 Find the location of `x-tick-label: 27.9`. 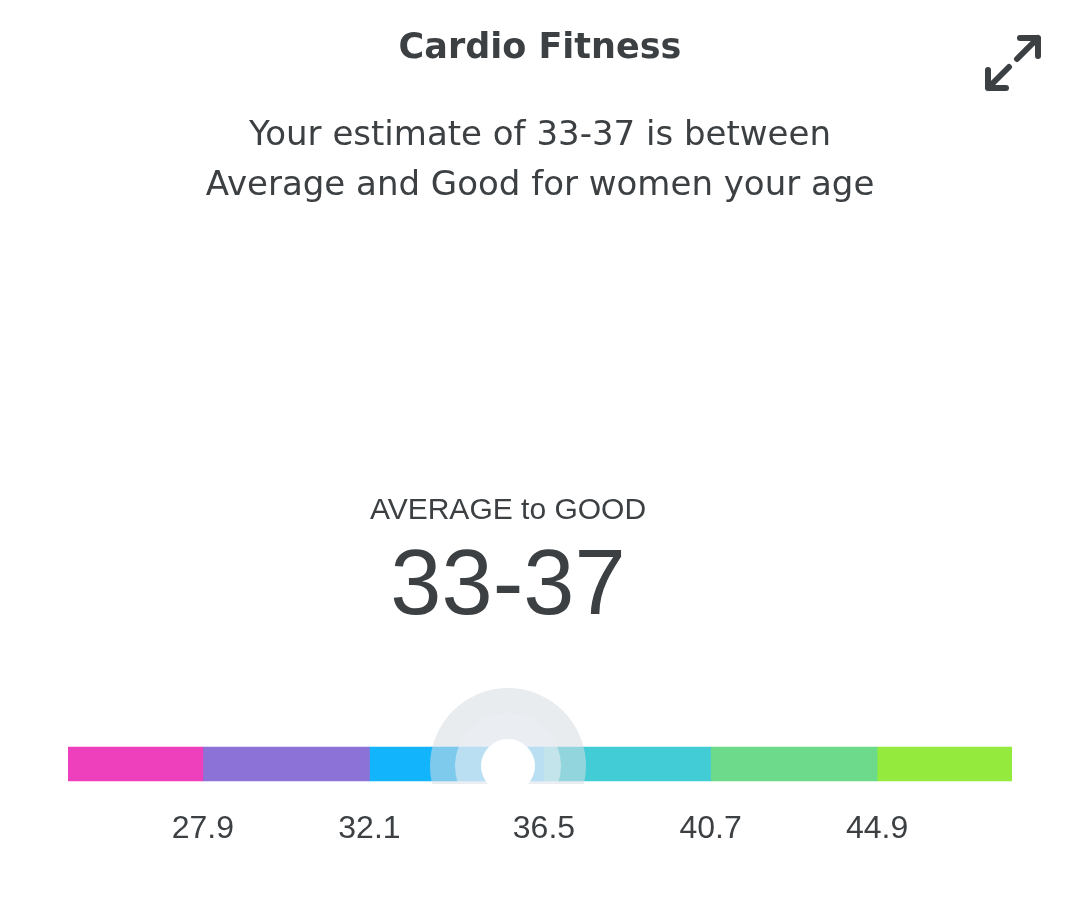

x-tick-label: 27.9 is located at coordinates (202, 827).